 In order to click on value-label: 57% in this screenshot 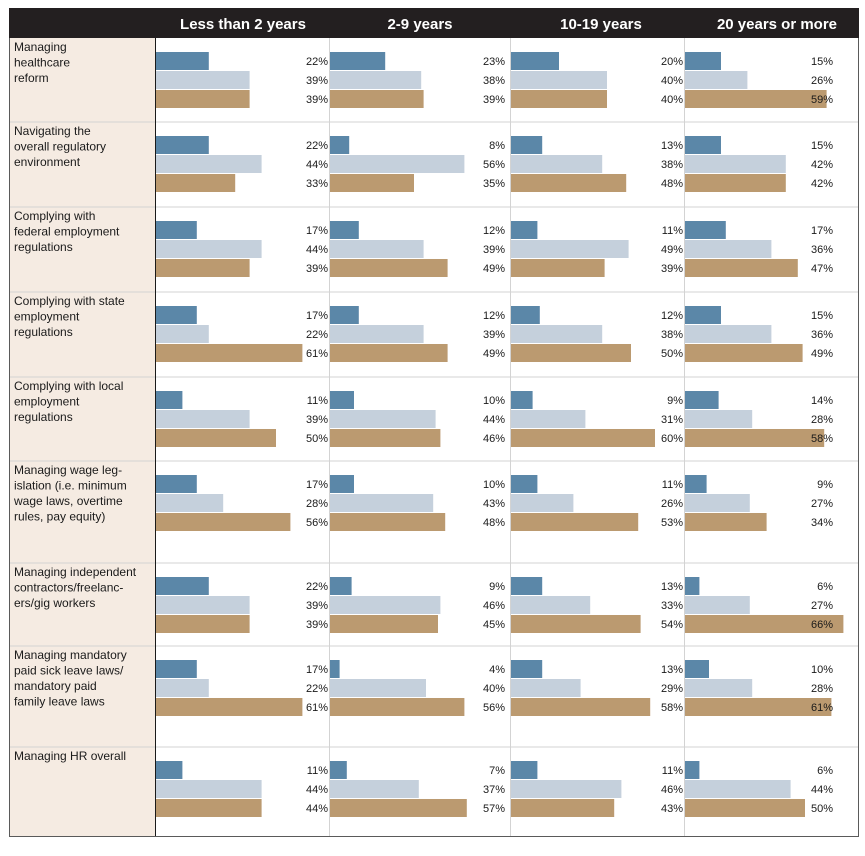, I will do `click(494, 809)`.